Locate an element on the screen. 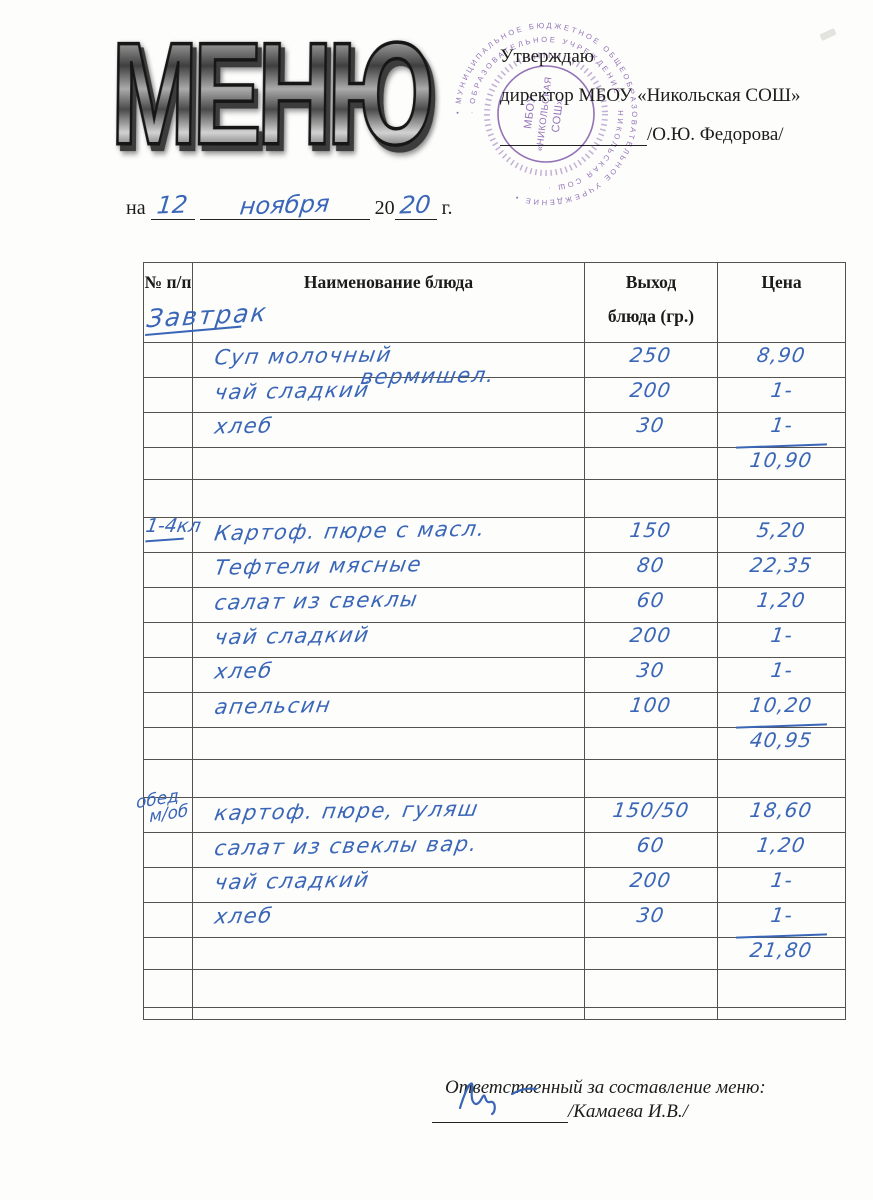 The image size is (873, 1200). dish-name-cell: хлеб is located at coordinates (388, 920).